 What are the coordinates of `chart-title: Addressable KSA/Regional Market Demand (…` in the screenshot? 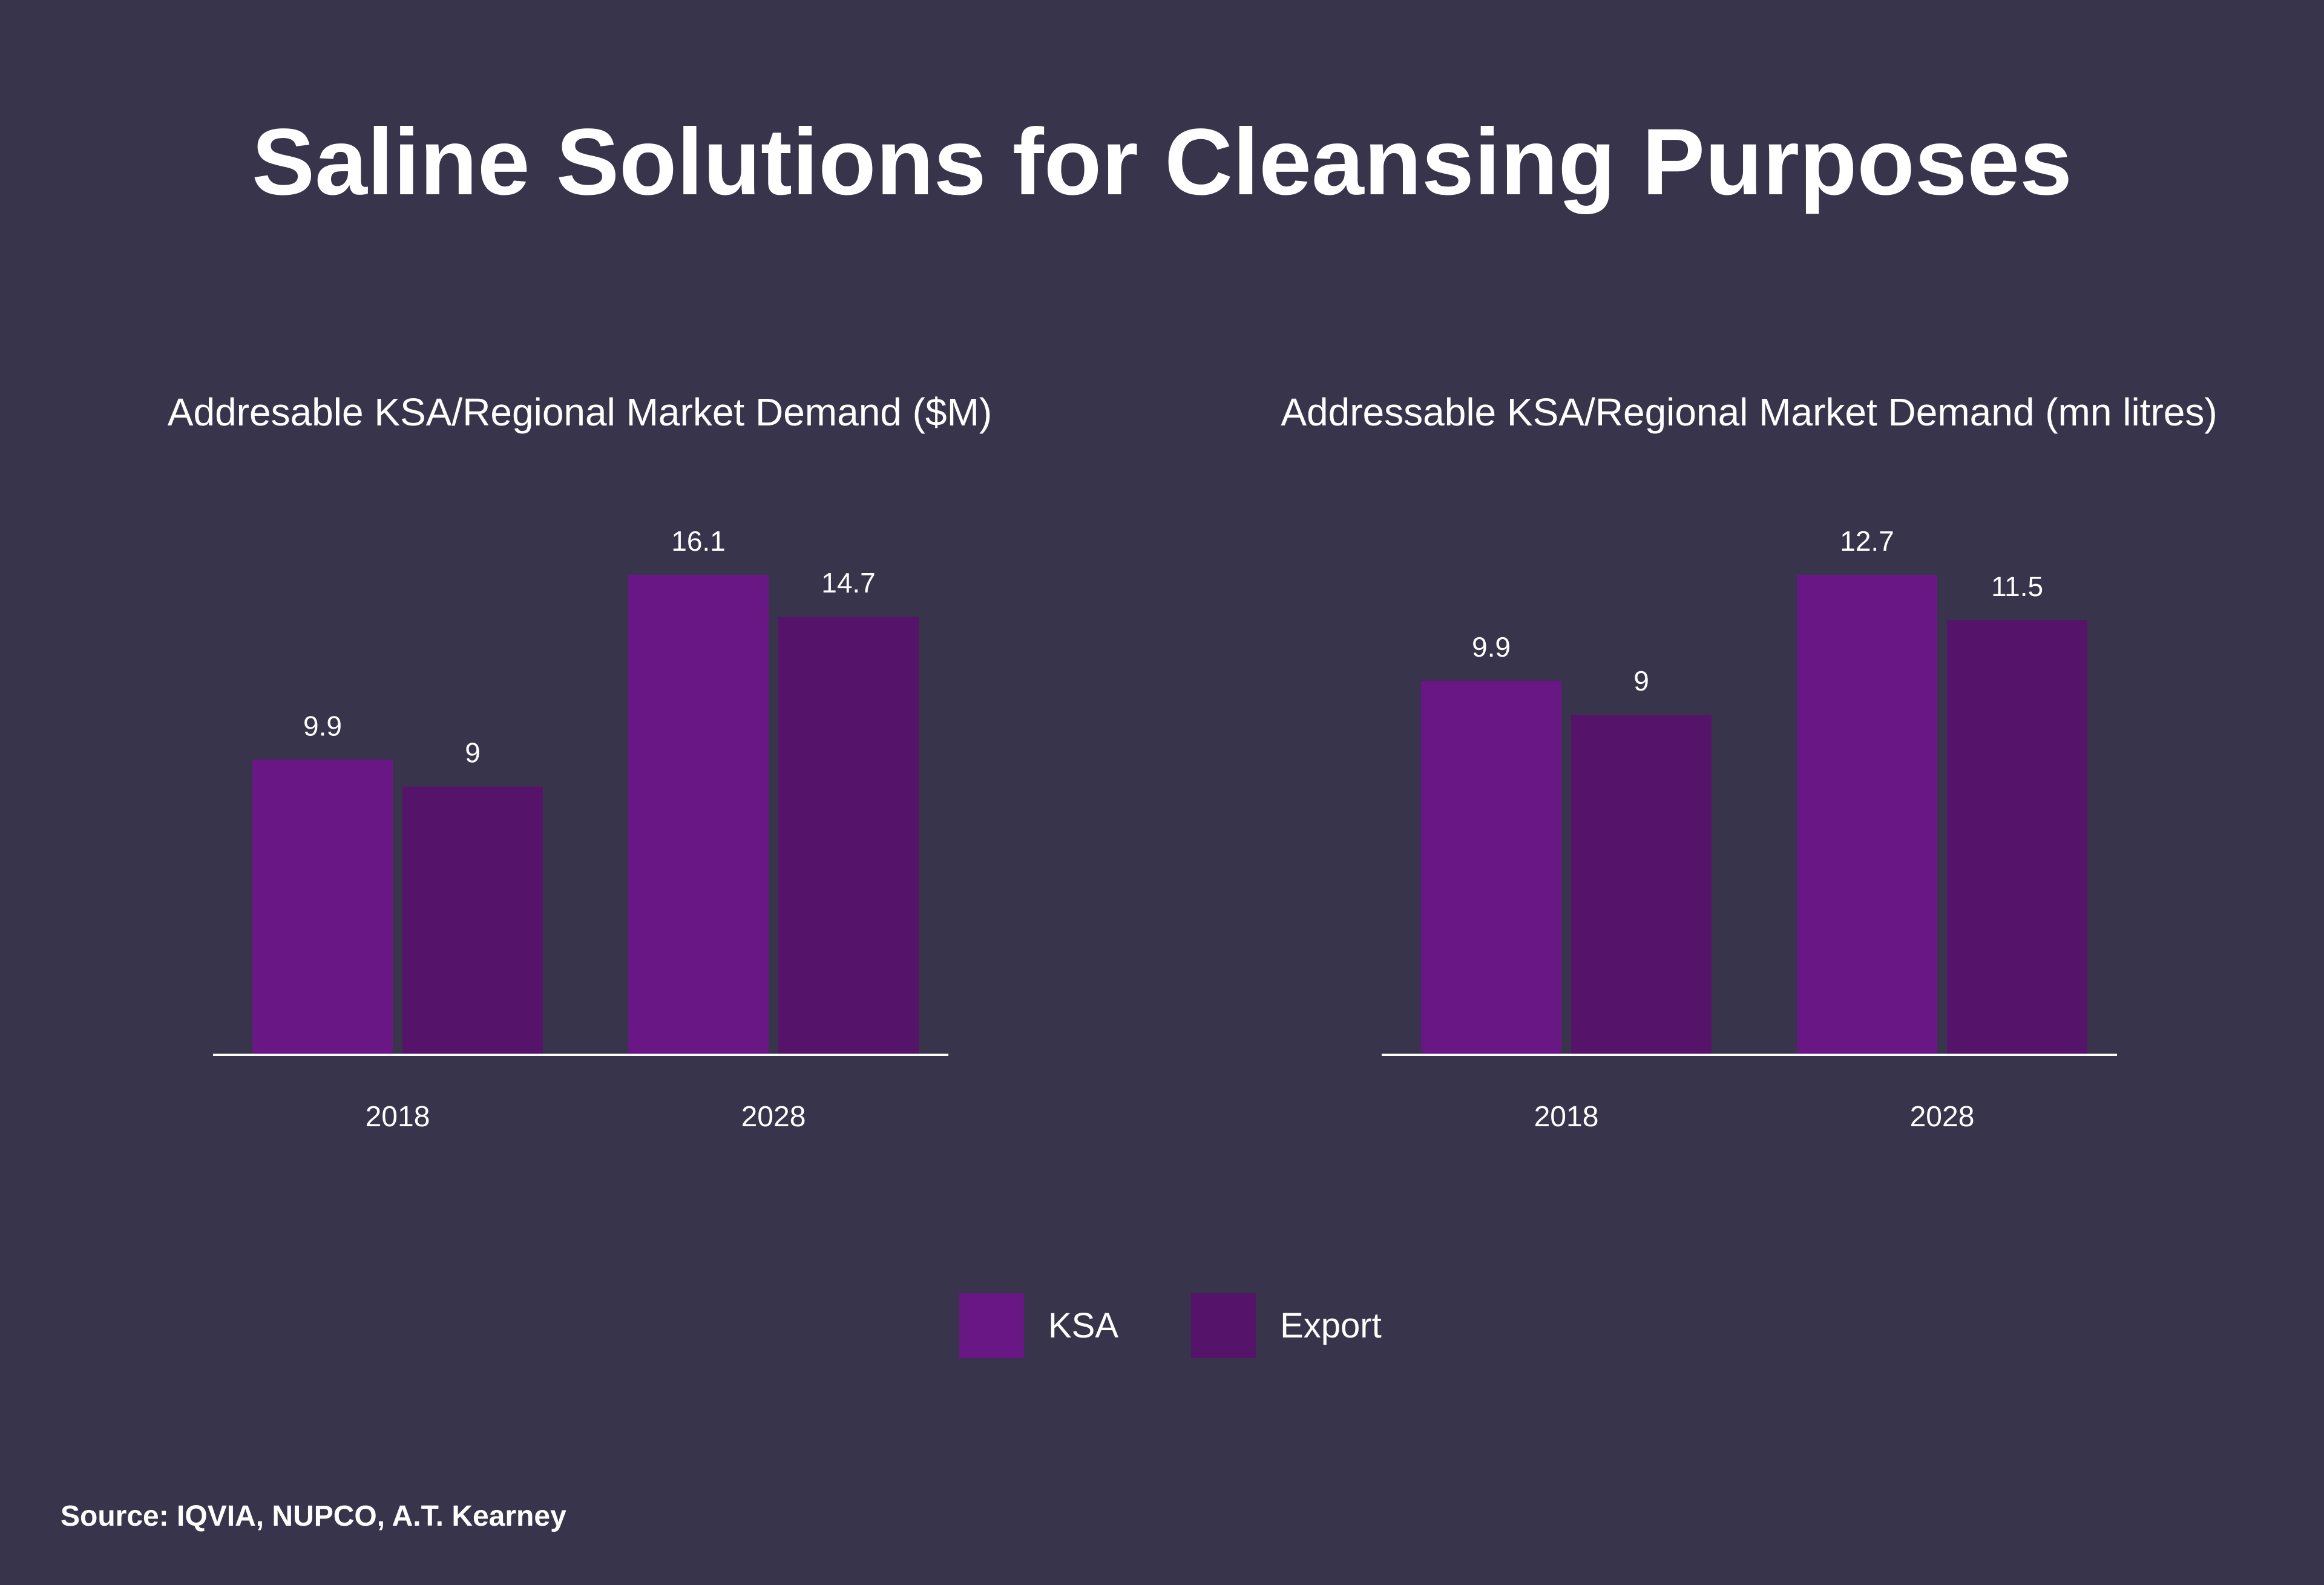 It's located at (1749, 412).